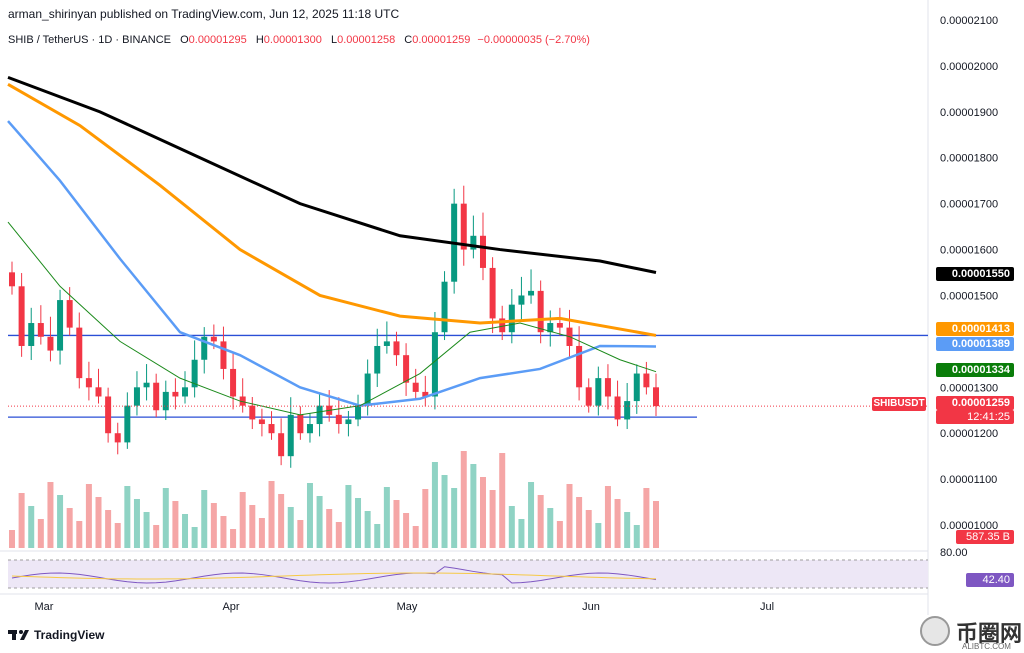  I want to click on symbol-name: SHIB / TetherUS · 1D · BINANCE, so click(90, 40).